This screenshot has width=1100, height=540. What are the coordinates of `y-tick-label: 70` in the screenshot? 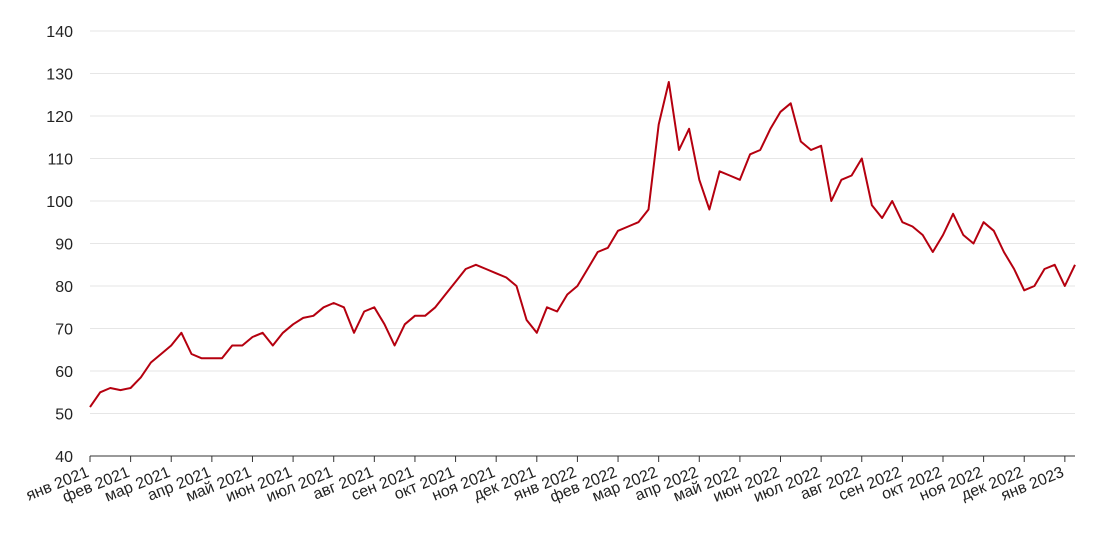 It's located at (64, 330).